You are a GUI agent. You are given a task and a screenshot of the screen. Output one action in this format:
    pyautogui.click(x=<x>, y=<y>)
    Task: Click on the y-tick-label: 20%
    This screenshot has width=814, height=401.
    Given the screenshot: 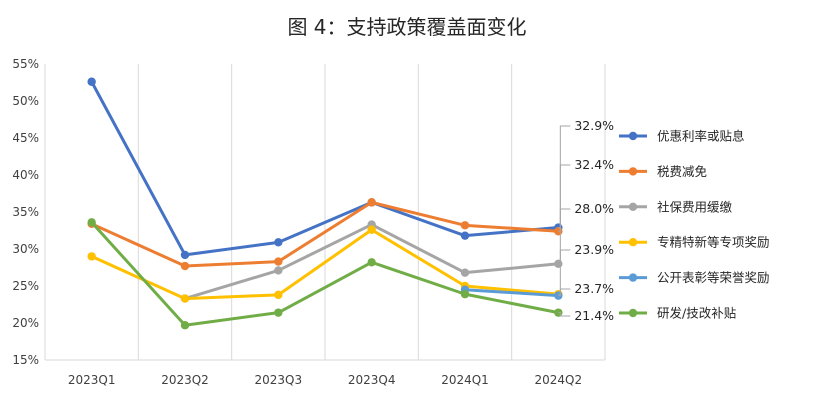 What is the action you would take?
    pyautogui.click(x=25, y=323)
    